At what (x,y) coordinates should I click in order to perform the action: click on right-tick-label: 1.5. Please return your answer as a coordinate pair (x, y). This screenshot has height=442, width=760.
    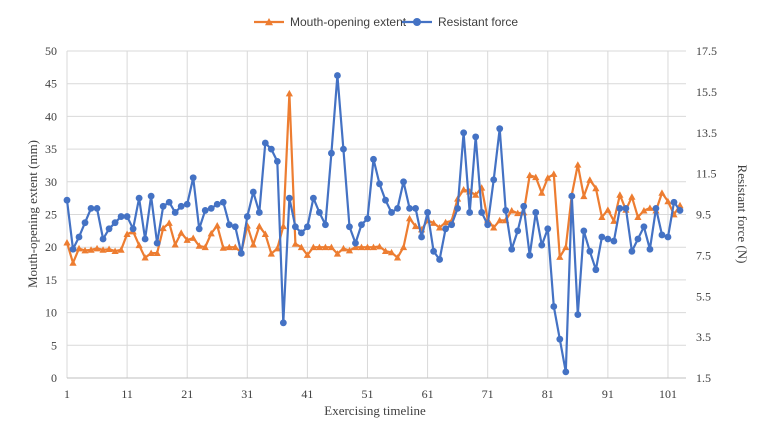
    Looking at the image, I should click on (703, 378).